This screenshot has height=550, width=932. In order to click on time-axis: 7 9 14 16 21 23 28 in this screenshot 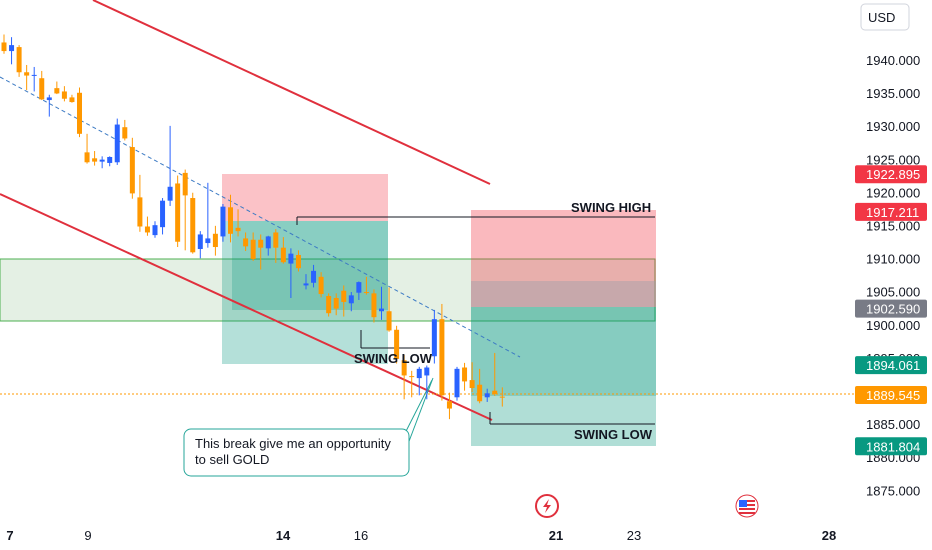, I will do `click(421, 535)`.